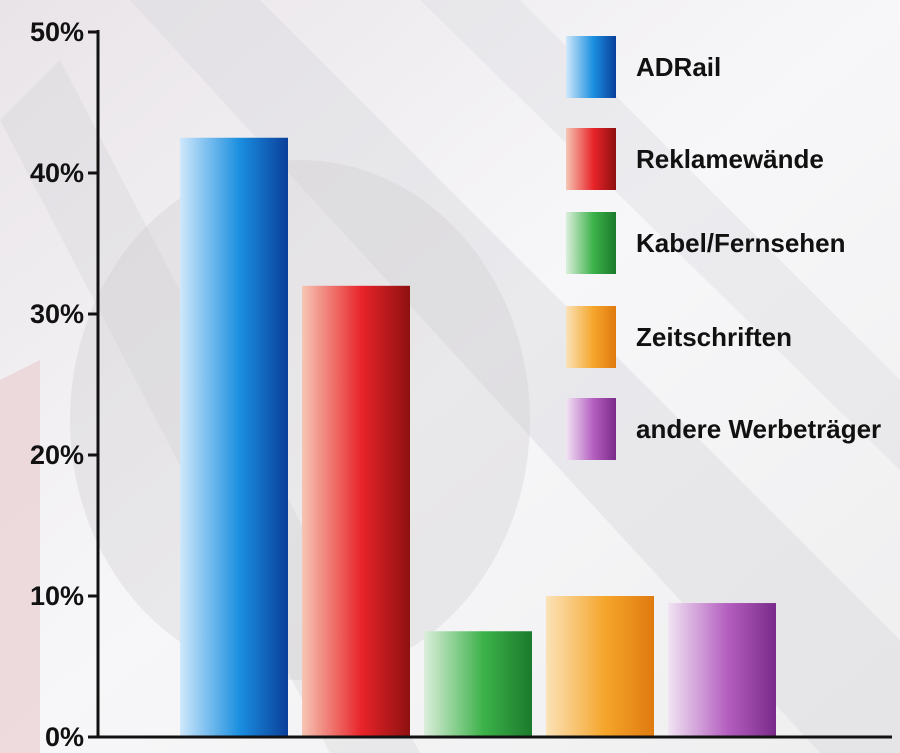  Describe the element at coordinates (758, 429) in the screenshot. I see `legend-label: andere Werbeträger` at that location.